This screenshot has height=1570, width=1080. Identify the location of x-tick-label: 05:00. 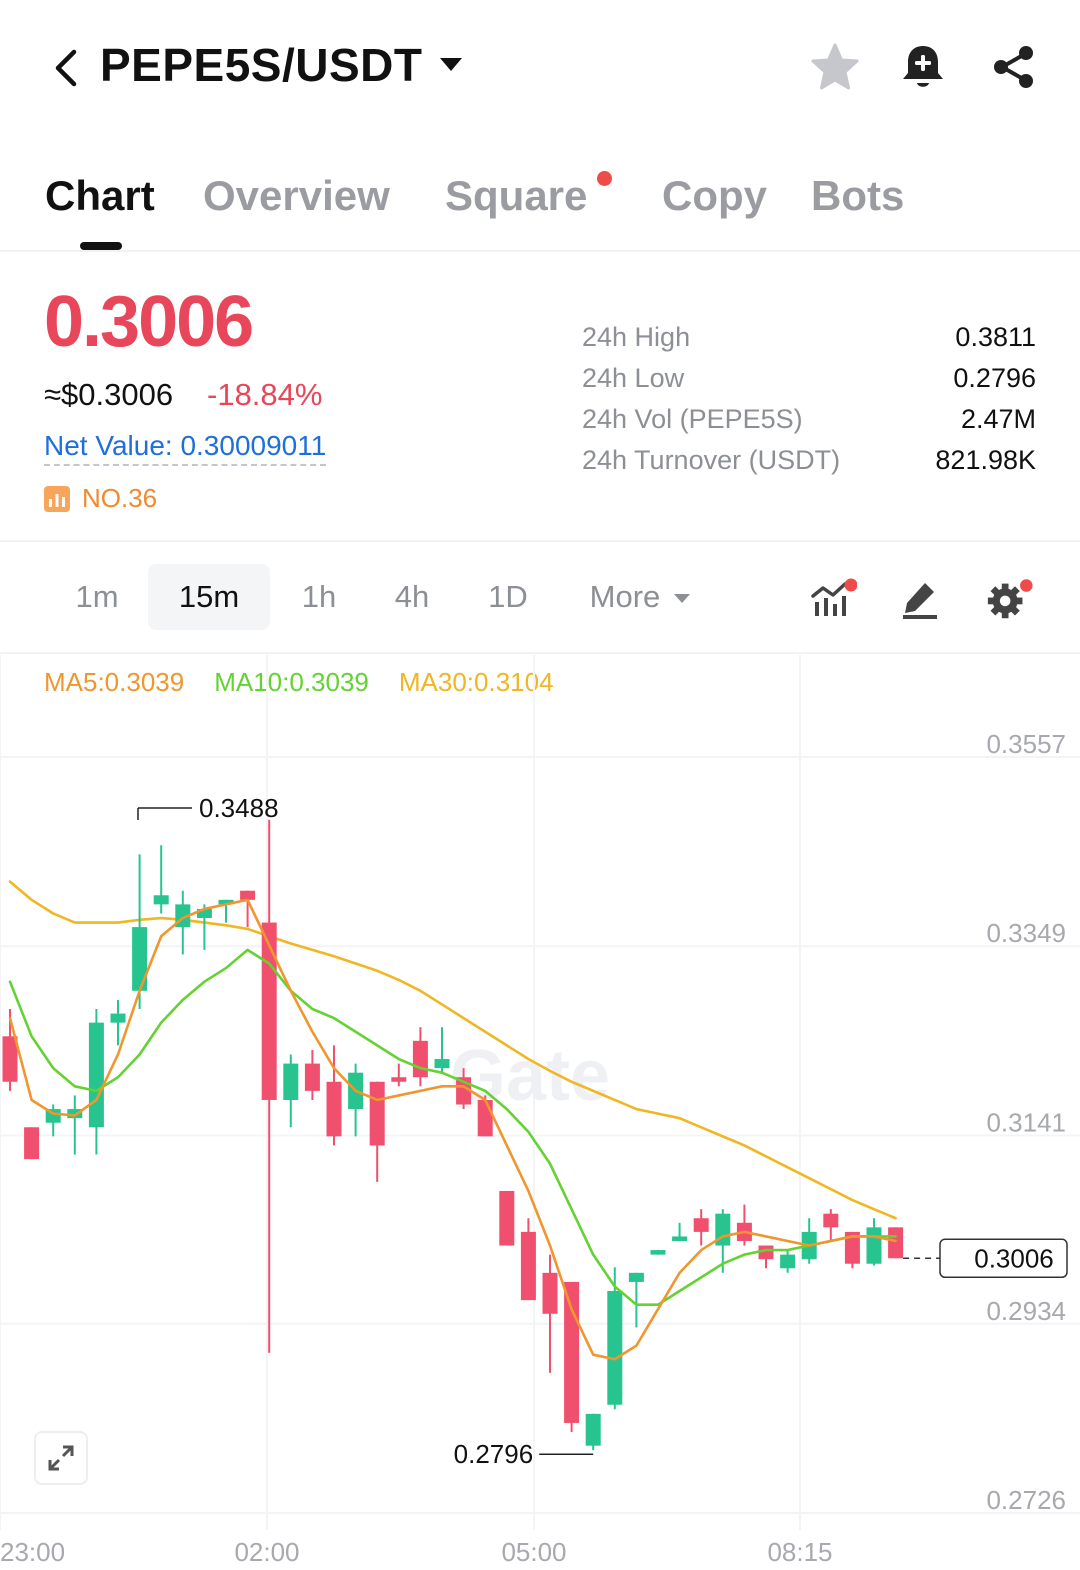
(533, 1552).